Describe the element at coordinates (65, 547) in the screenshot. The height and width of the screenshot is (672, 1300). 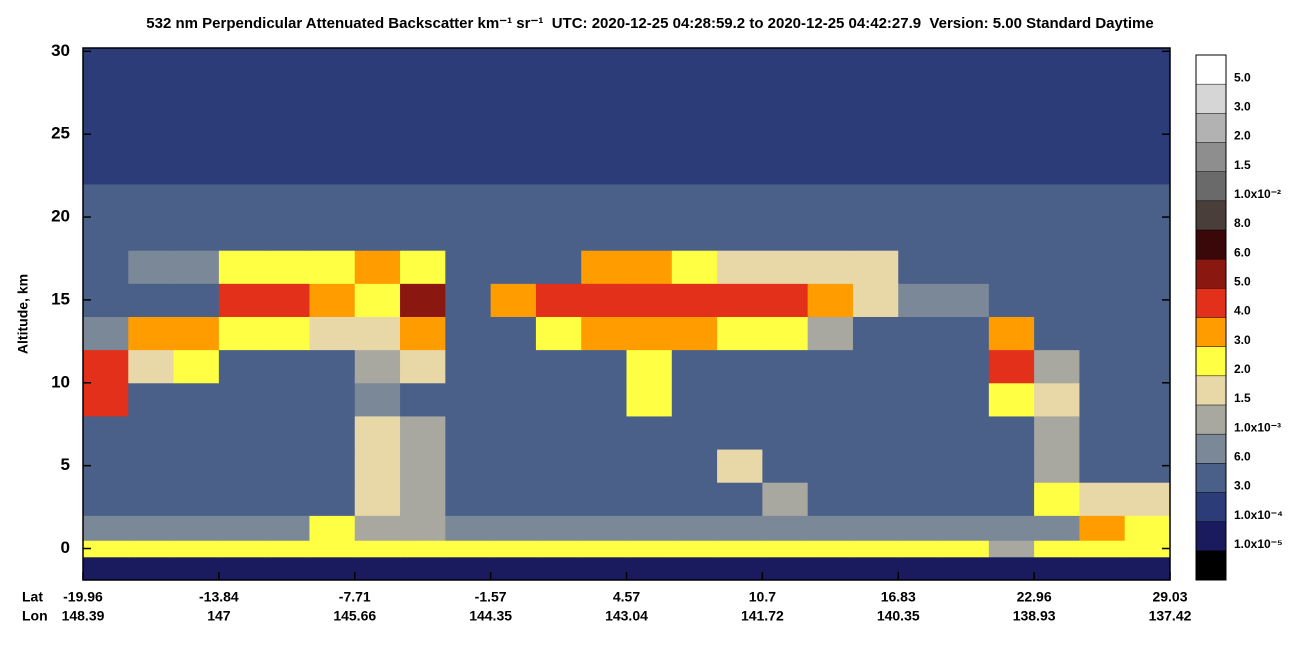
I see `y-tick-label: 0` at that location.